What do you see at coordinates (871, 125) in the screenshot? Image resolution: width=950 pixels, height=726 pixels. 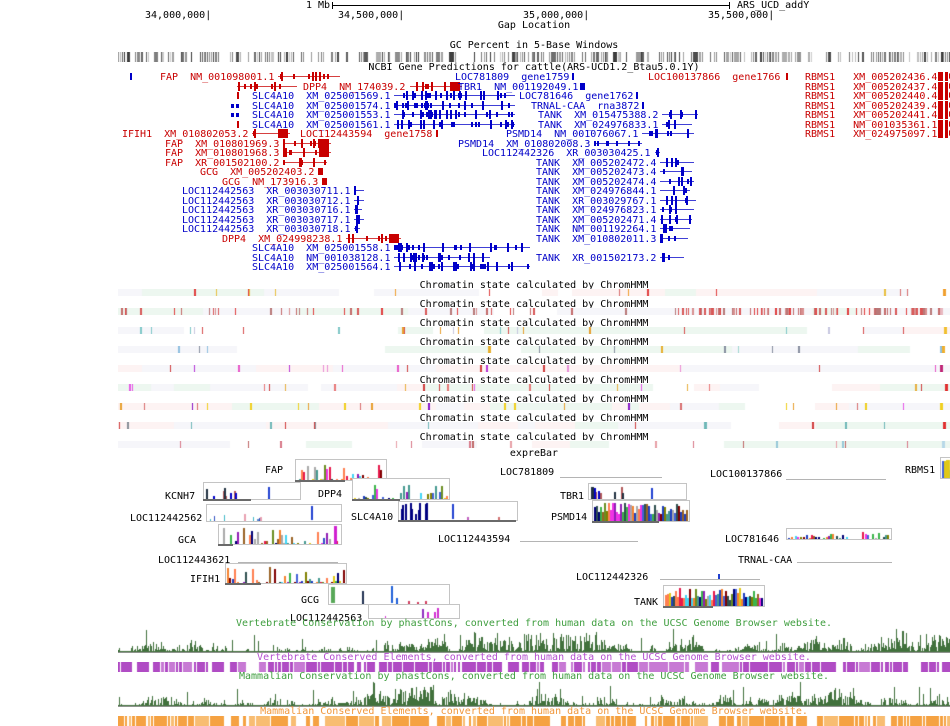 I see `gene-label: RBMS1 NM_001035361.1` at bounding box center [871, 125].